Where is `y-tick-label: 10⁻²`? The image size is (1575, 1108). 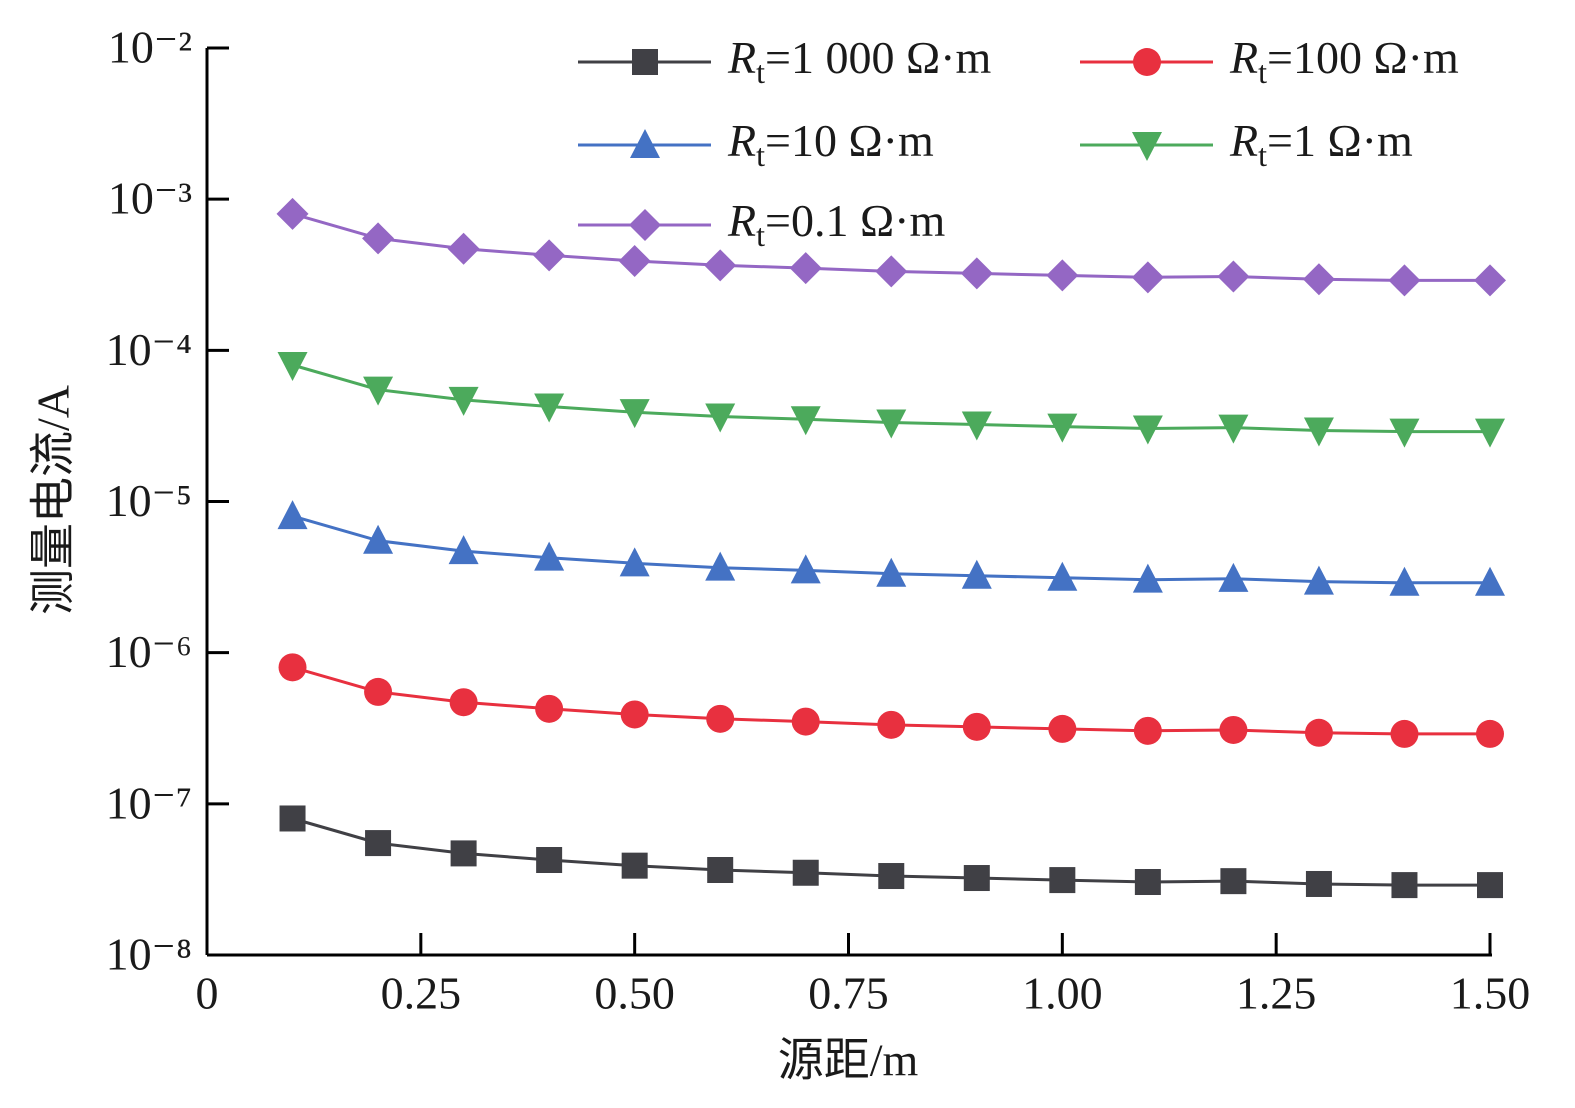
y-tick-label: 10⁻² is located at coordinates (150, 47).